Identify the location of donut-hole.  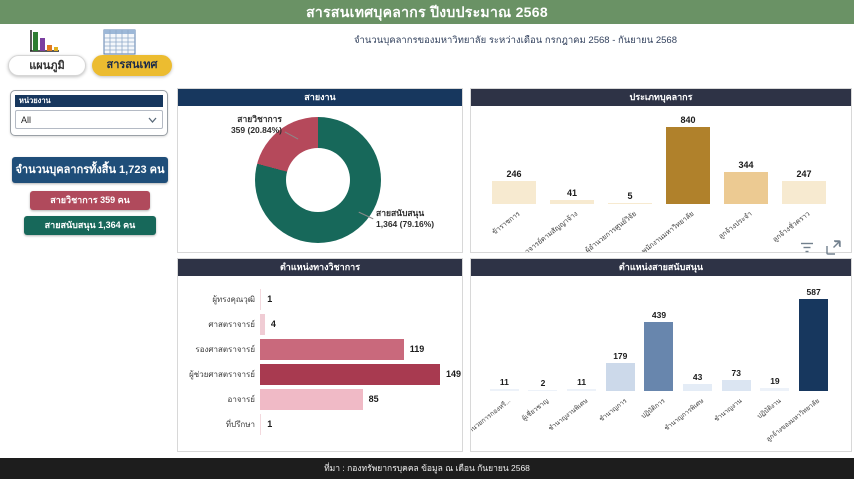
(318, 180).